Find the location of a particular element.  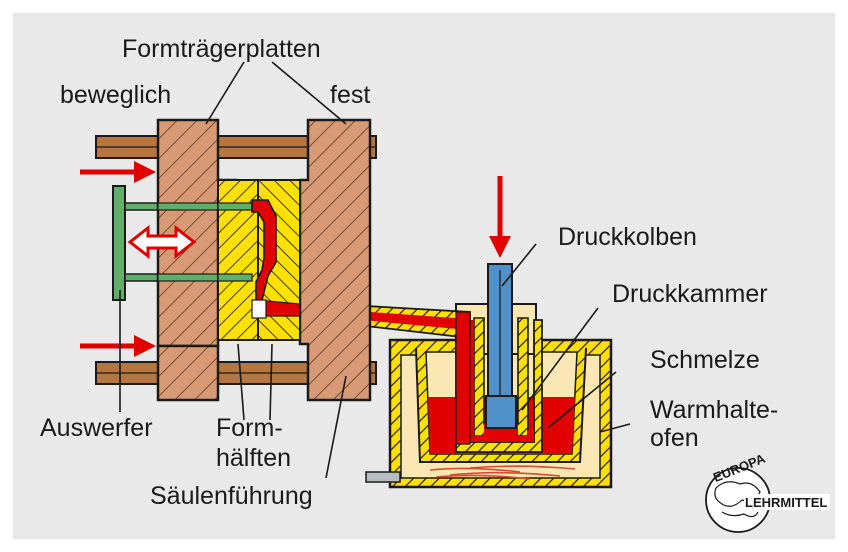

label-form-line2: hälften is located at coordinates (253, 458).